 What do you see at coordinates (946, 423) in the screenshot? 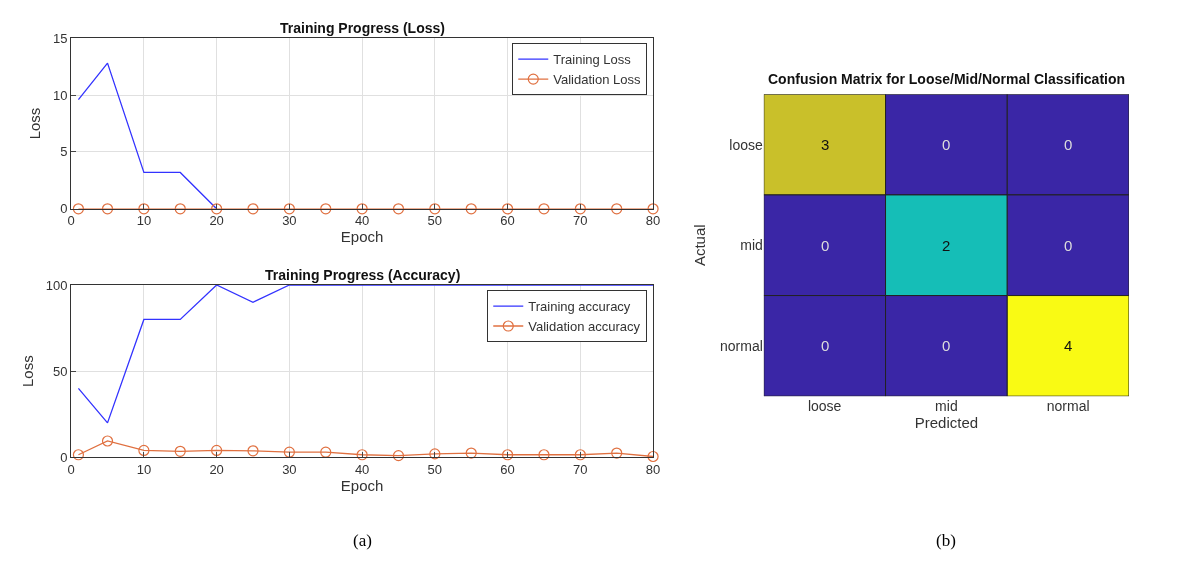
I see `x-axis-title: Predicted` at bounding box center [946, 423].